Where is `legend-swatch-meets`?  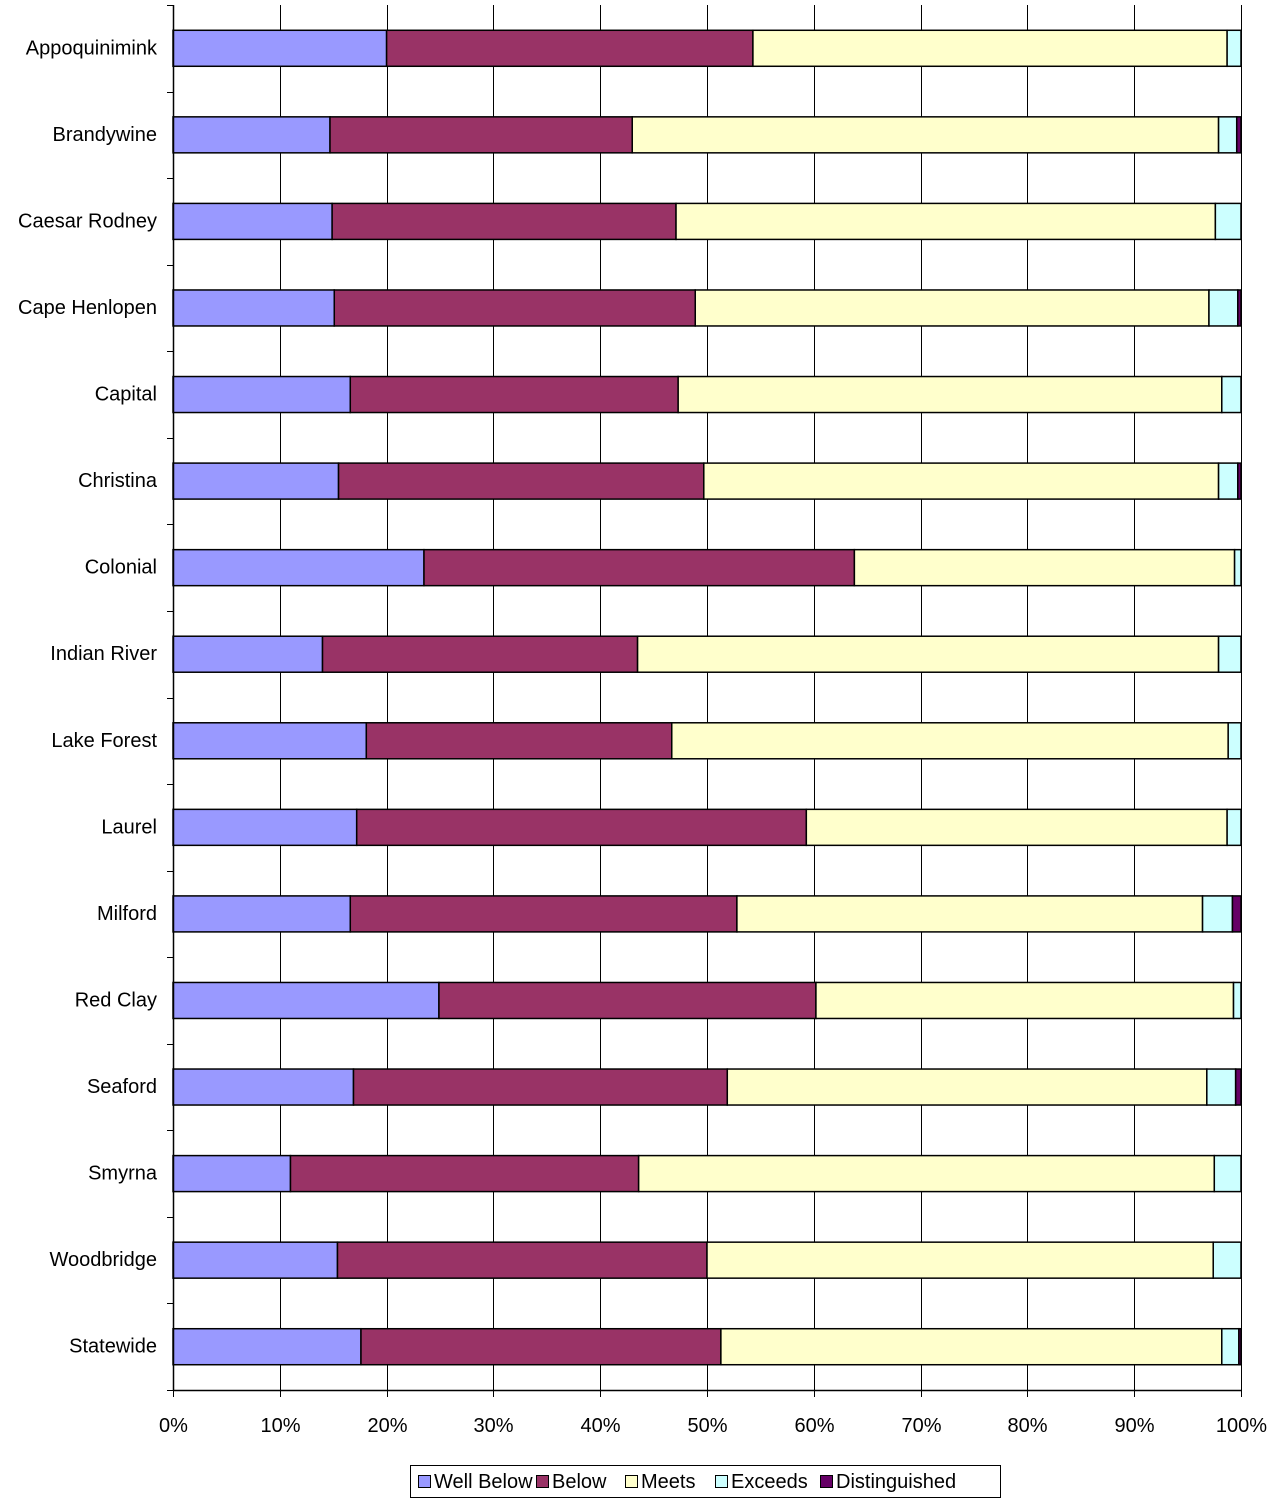 legend-swatch-meets is located at coordinates (631, 1481).